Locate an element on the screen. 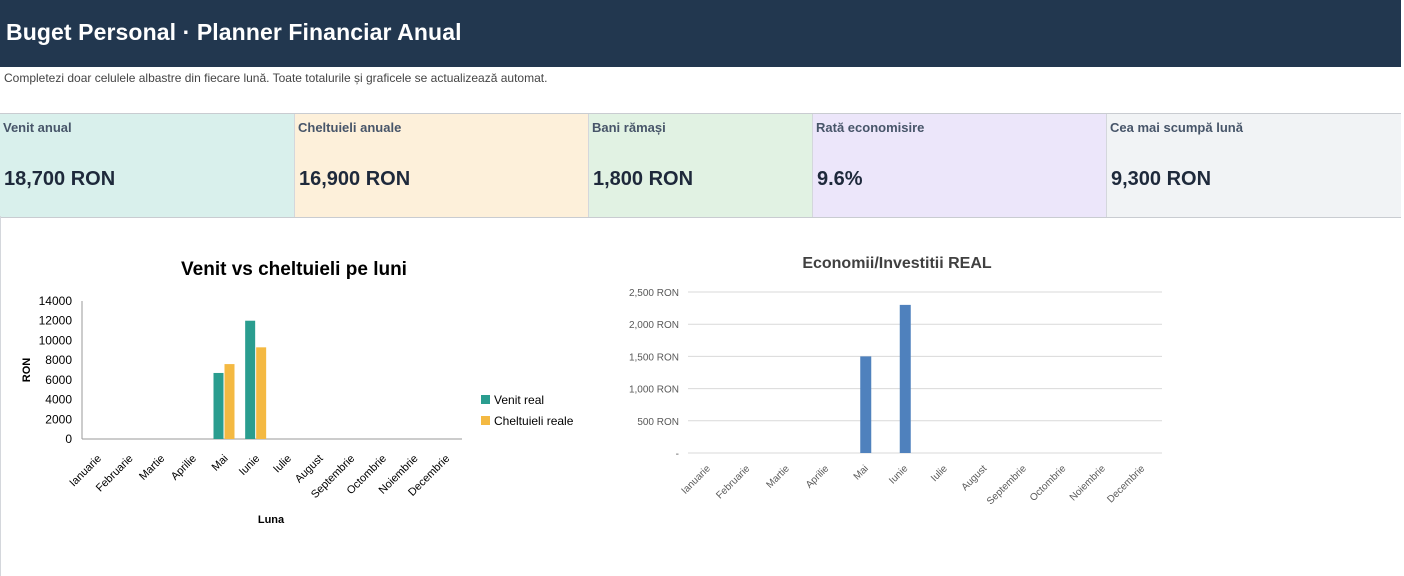  legend-label: Venit real is located at coordinates (519, 400).